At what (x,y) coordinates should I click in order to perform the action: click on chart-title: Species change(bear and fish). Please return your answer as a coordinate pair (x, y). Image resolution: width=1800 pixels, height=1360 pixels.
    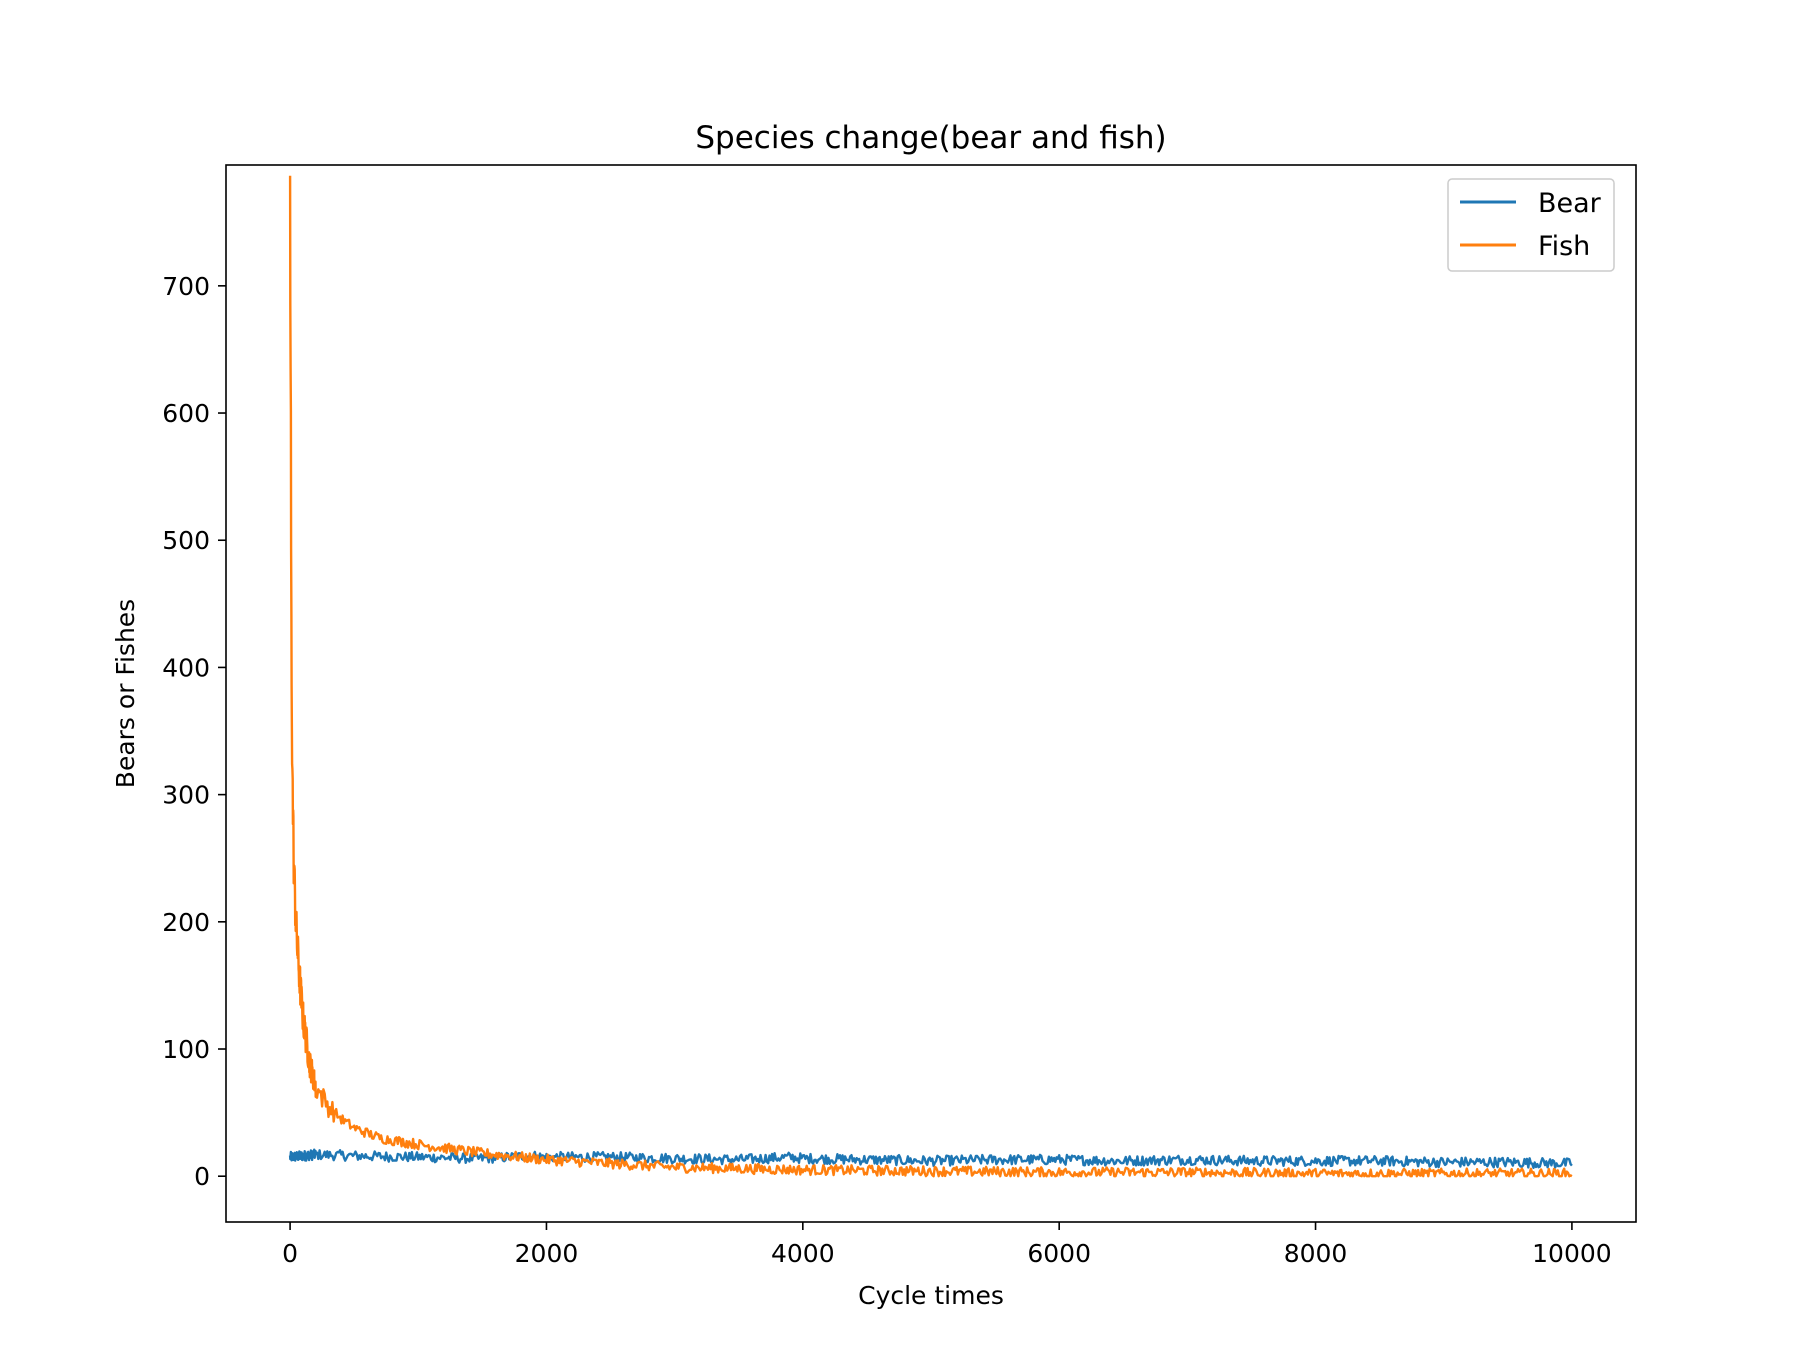
    Looking at the image, I should click on (930, 138).